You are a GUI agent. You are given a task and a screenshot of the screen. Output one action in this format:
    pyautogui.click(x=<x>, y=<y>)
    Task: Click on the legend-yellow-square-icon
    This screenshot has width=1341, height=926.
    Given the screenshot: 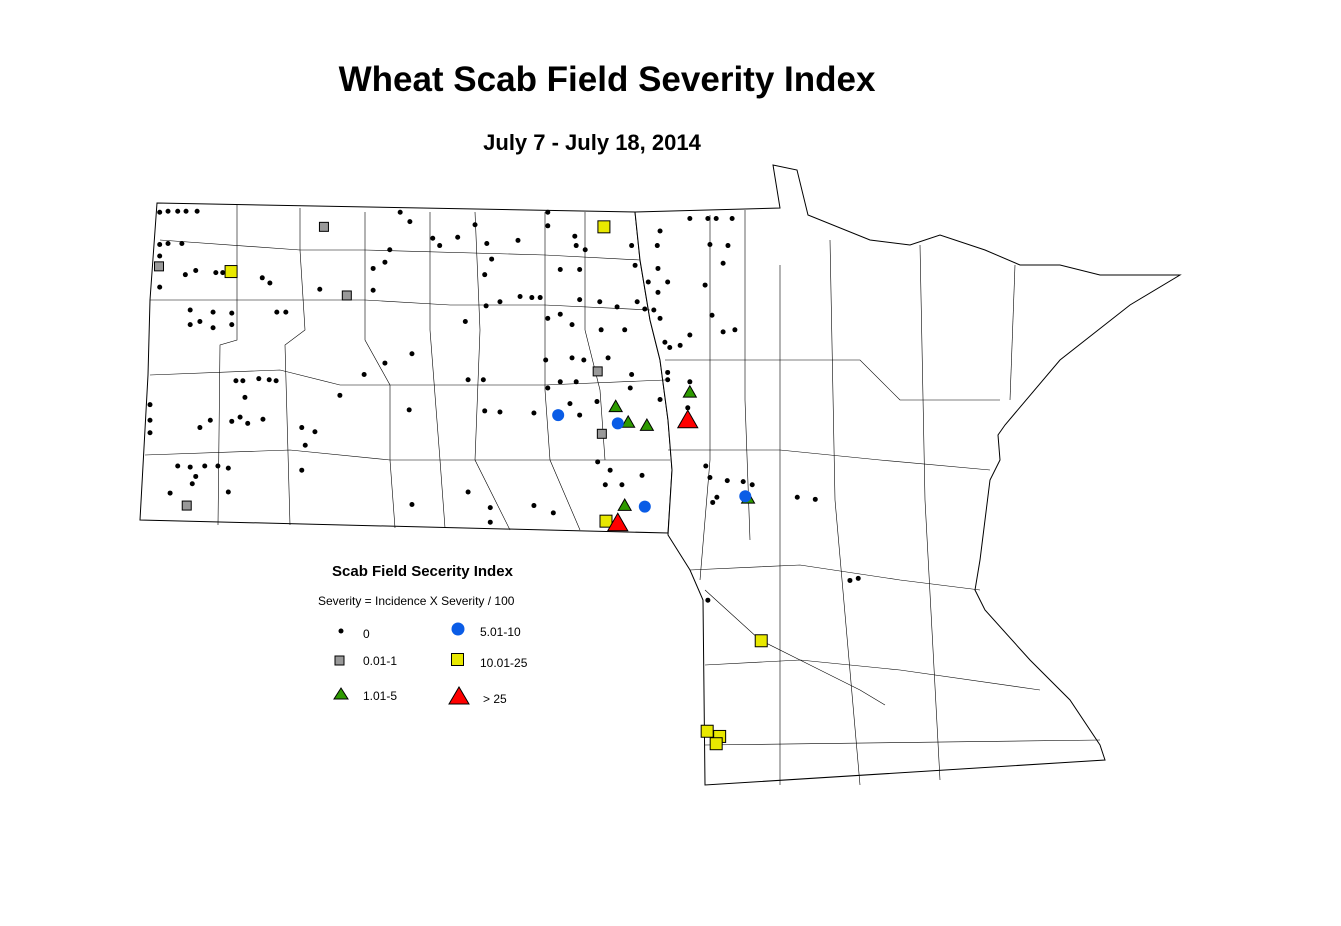 What is the action you would take?
    pyautogui.click(x=457, y=659)
    